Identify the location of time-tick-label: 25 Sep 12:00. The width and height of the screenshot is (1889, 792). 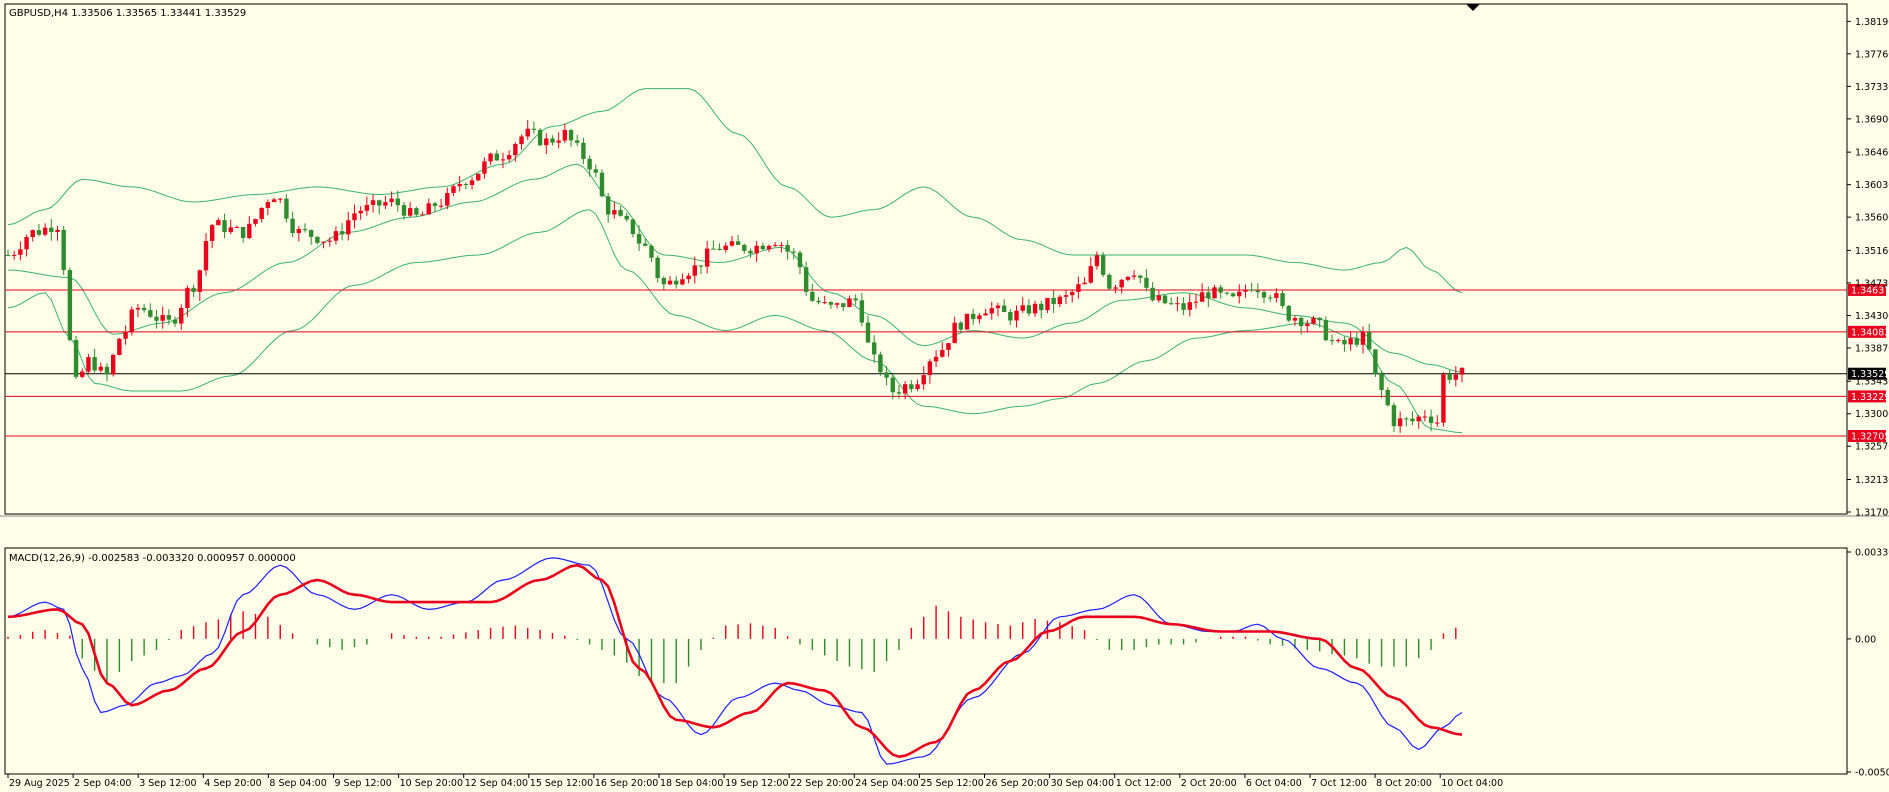
(951, 783).